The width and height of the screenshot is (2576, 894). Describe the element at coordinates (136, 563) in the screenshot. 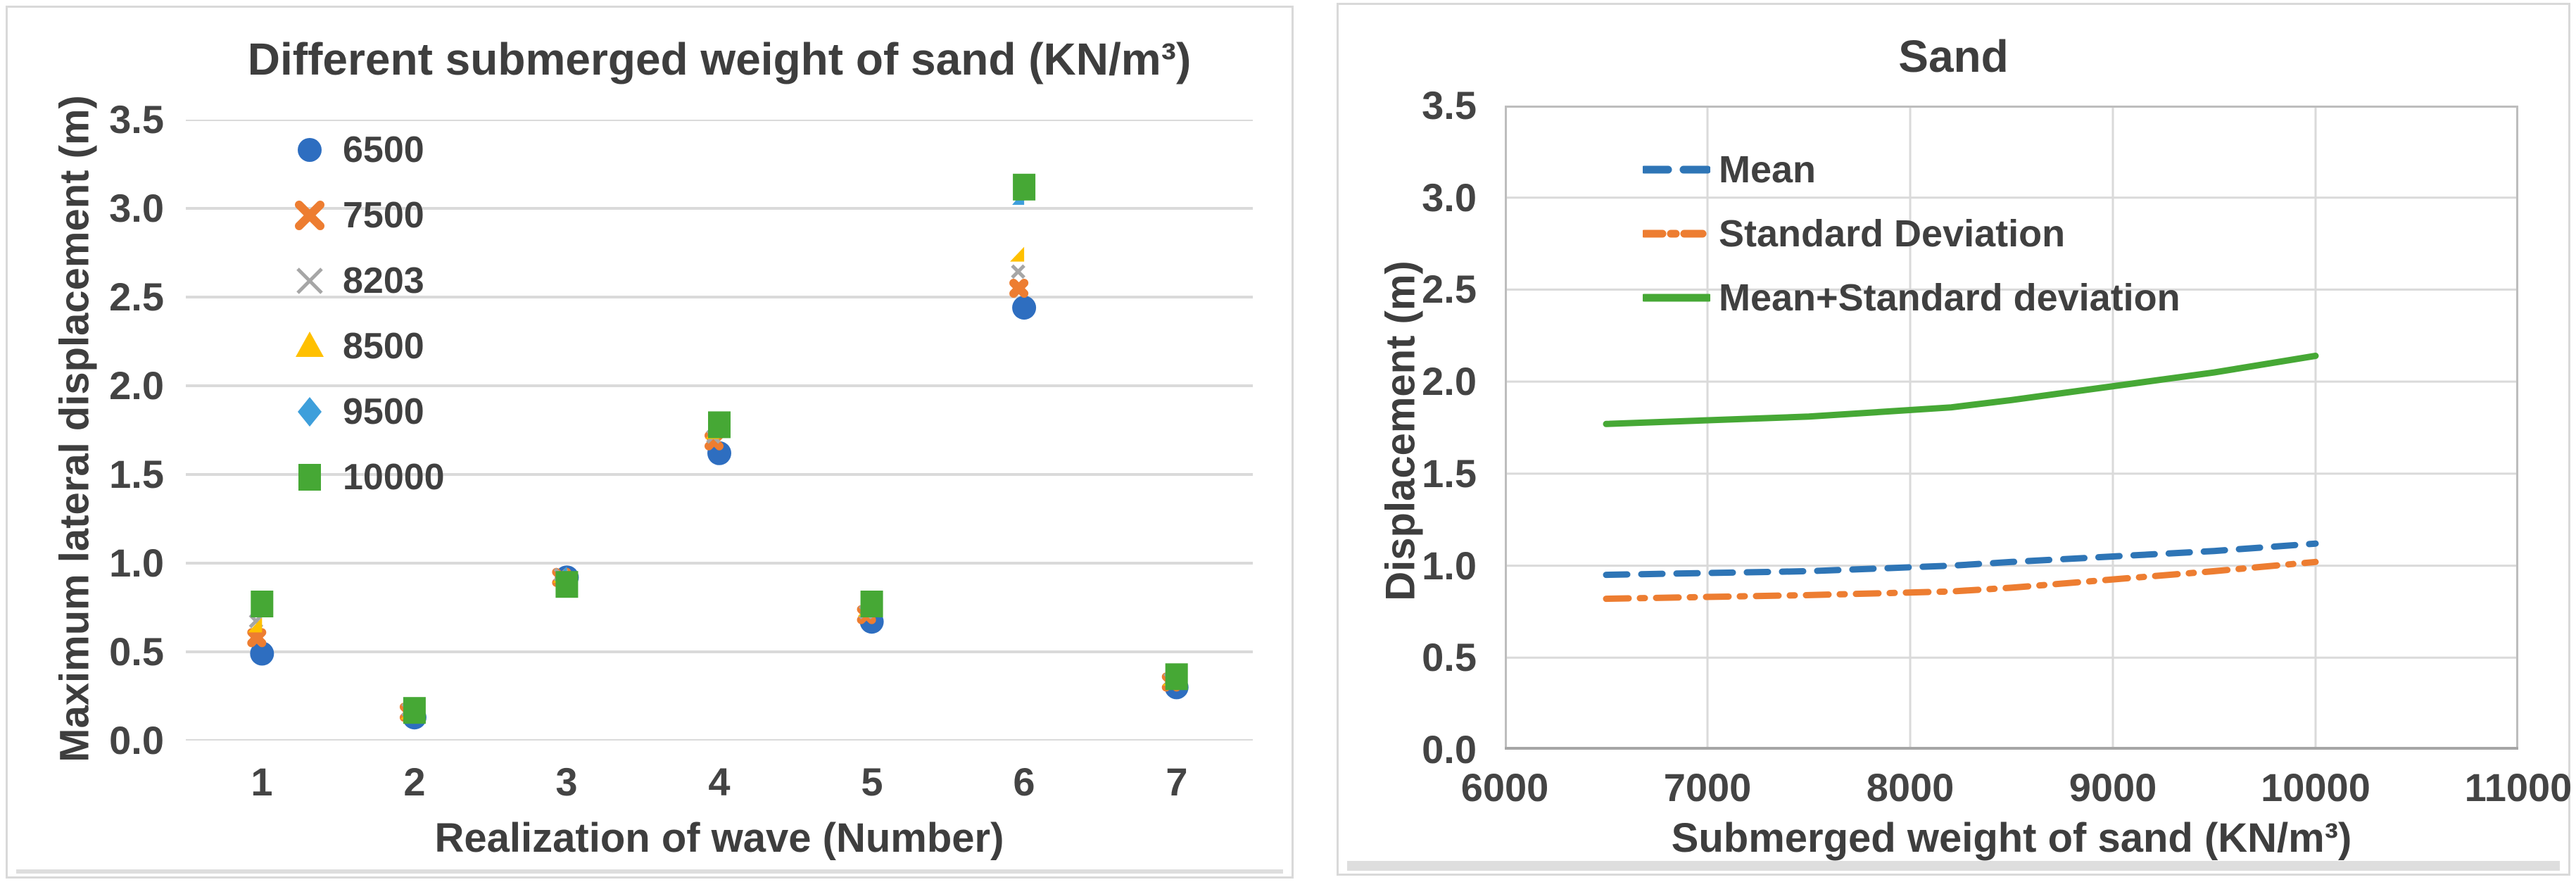

I see `scatter-y-tick: 1.0` at that location.